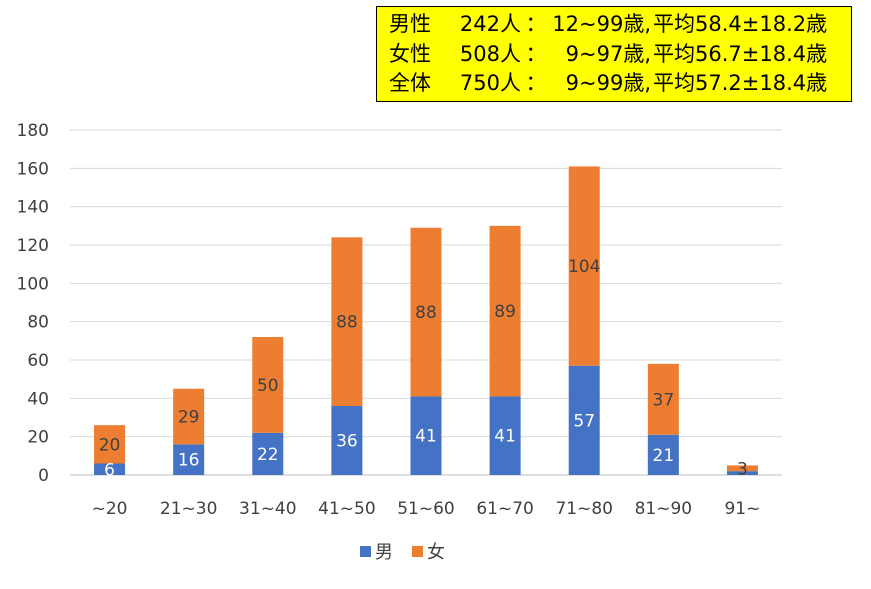 This screenshot has width=871, height=589. I want to click on y-tick-label: 180, so click(33, 131).